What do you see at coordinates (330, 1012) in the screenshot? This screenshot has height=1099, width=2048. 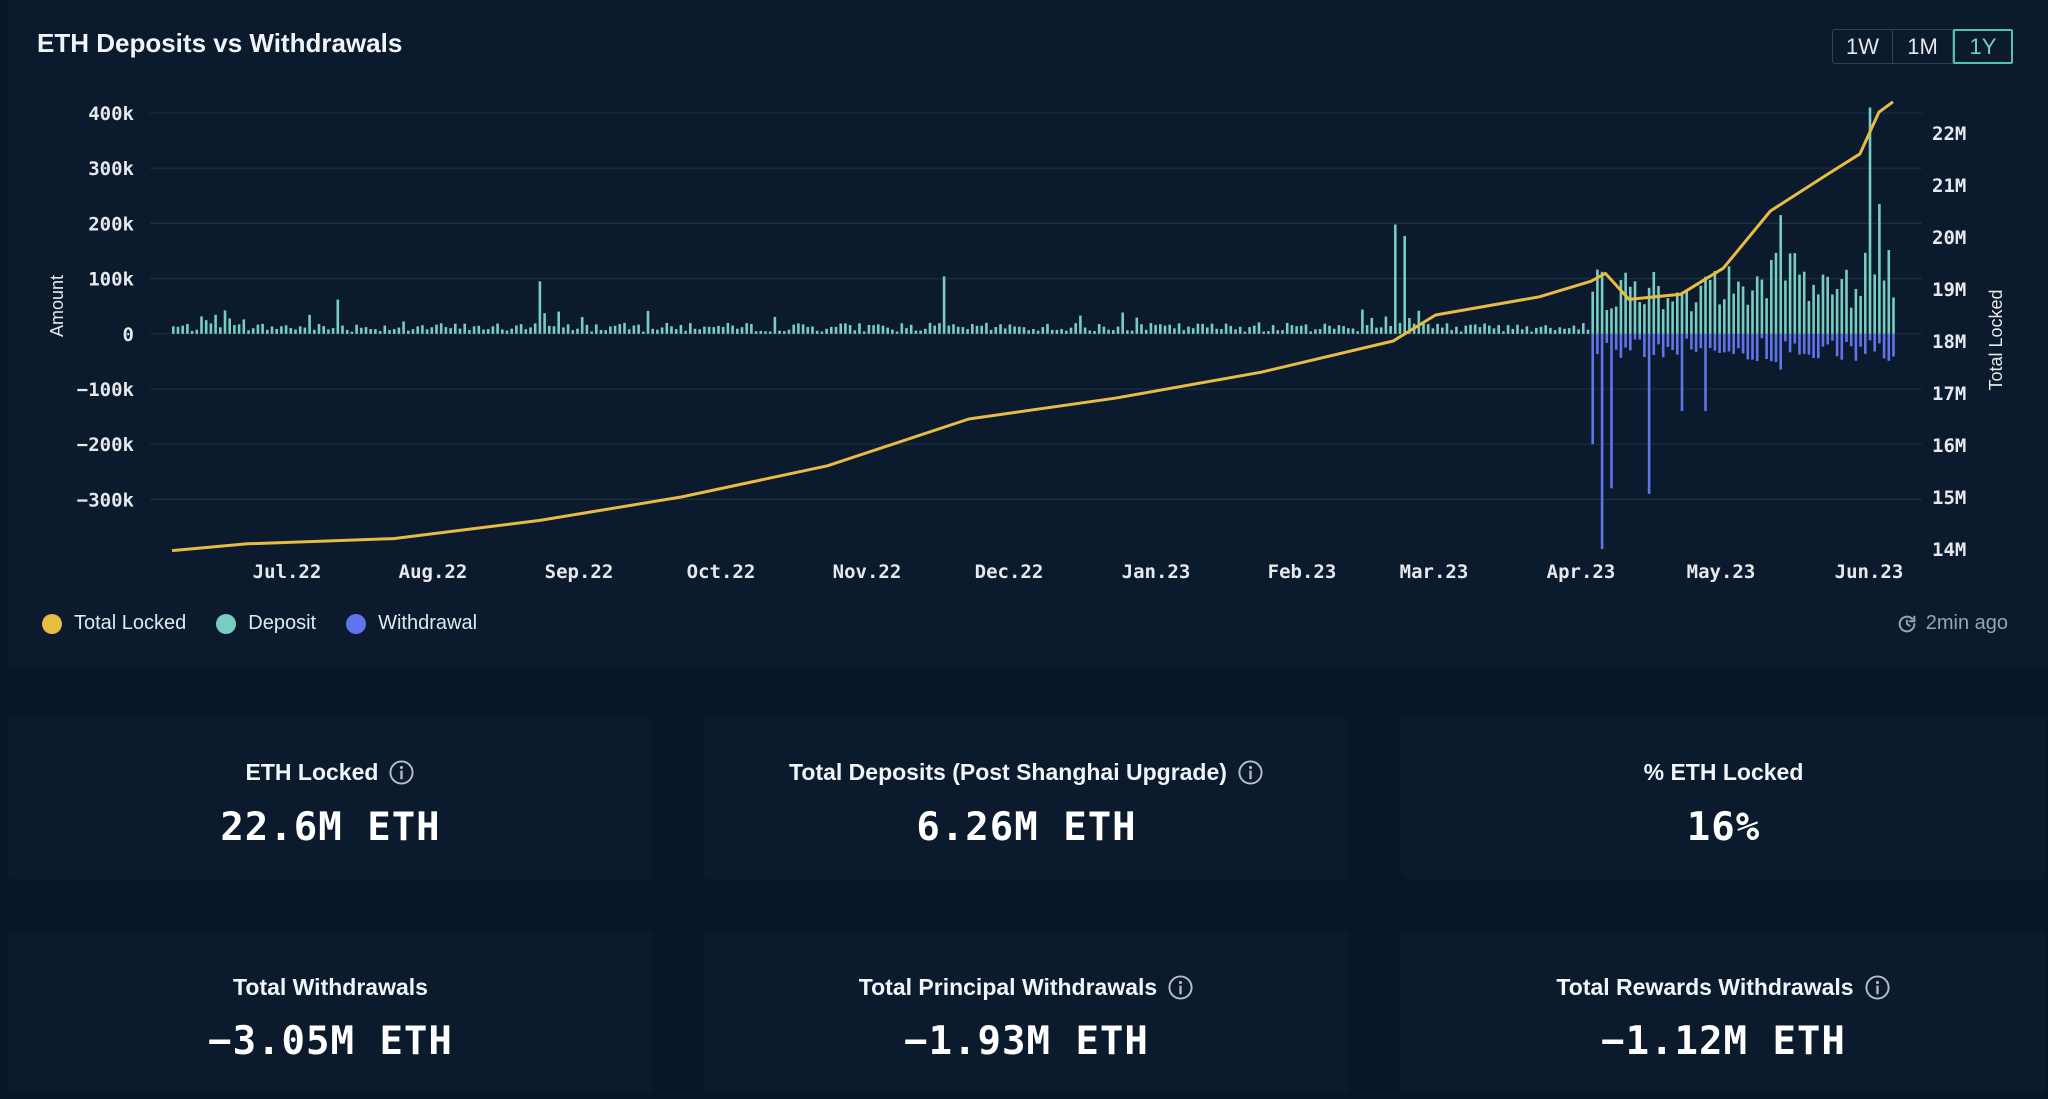 I see `stat-card-total-withdrawals: Total Withdrawals −3.05M ETH` at bounding box center [330, 1012].